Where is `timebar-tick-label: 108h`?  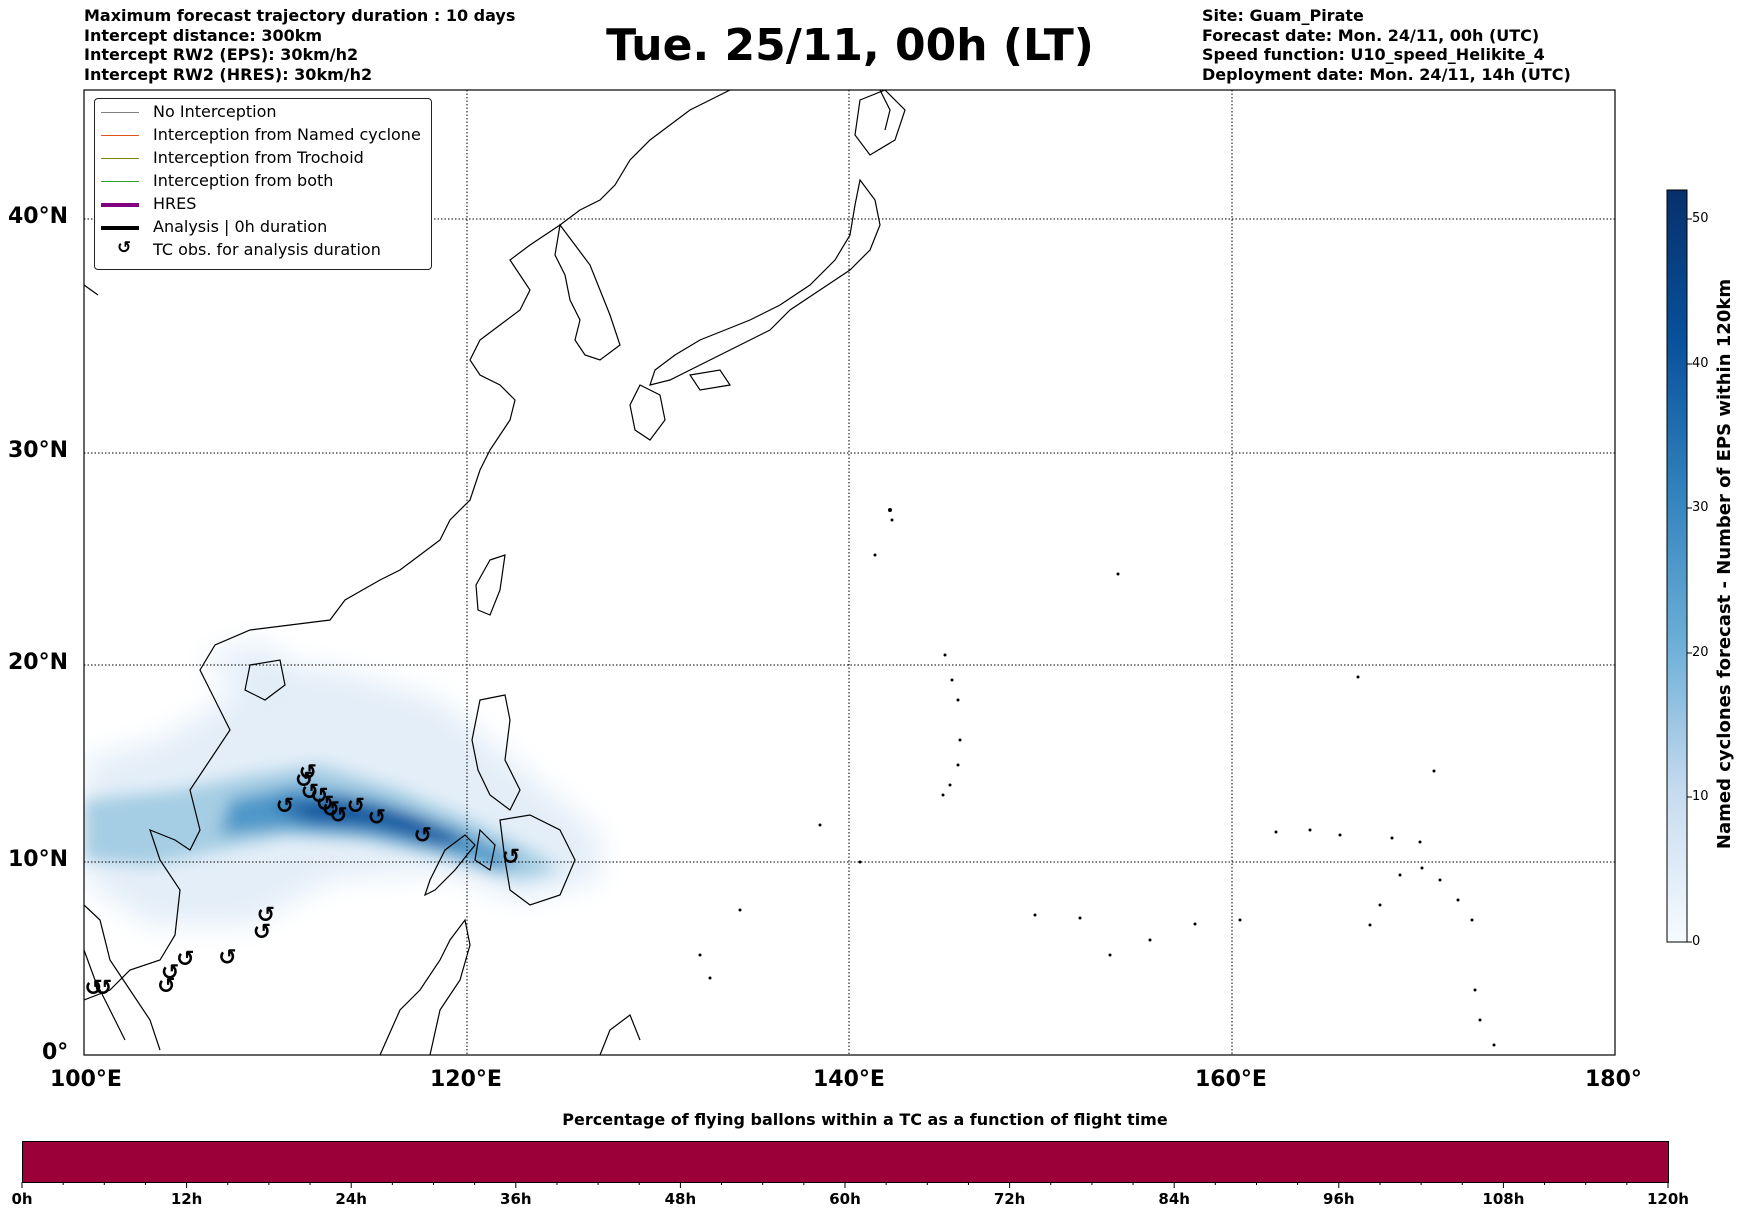
timebar-tick-label: 108h is located at coordinates (1503, 1199).